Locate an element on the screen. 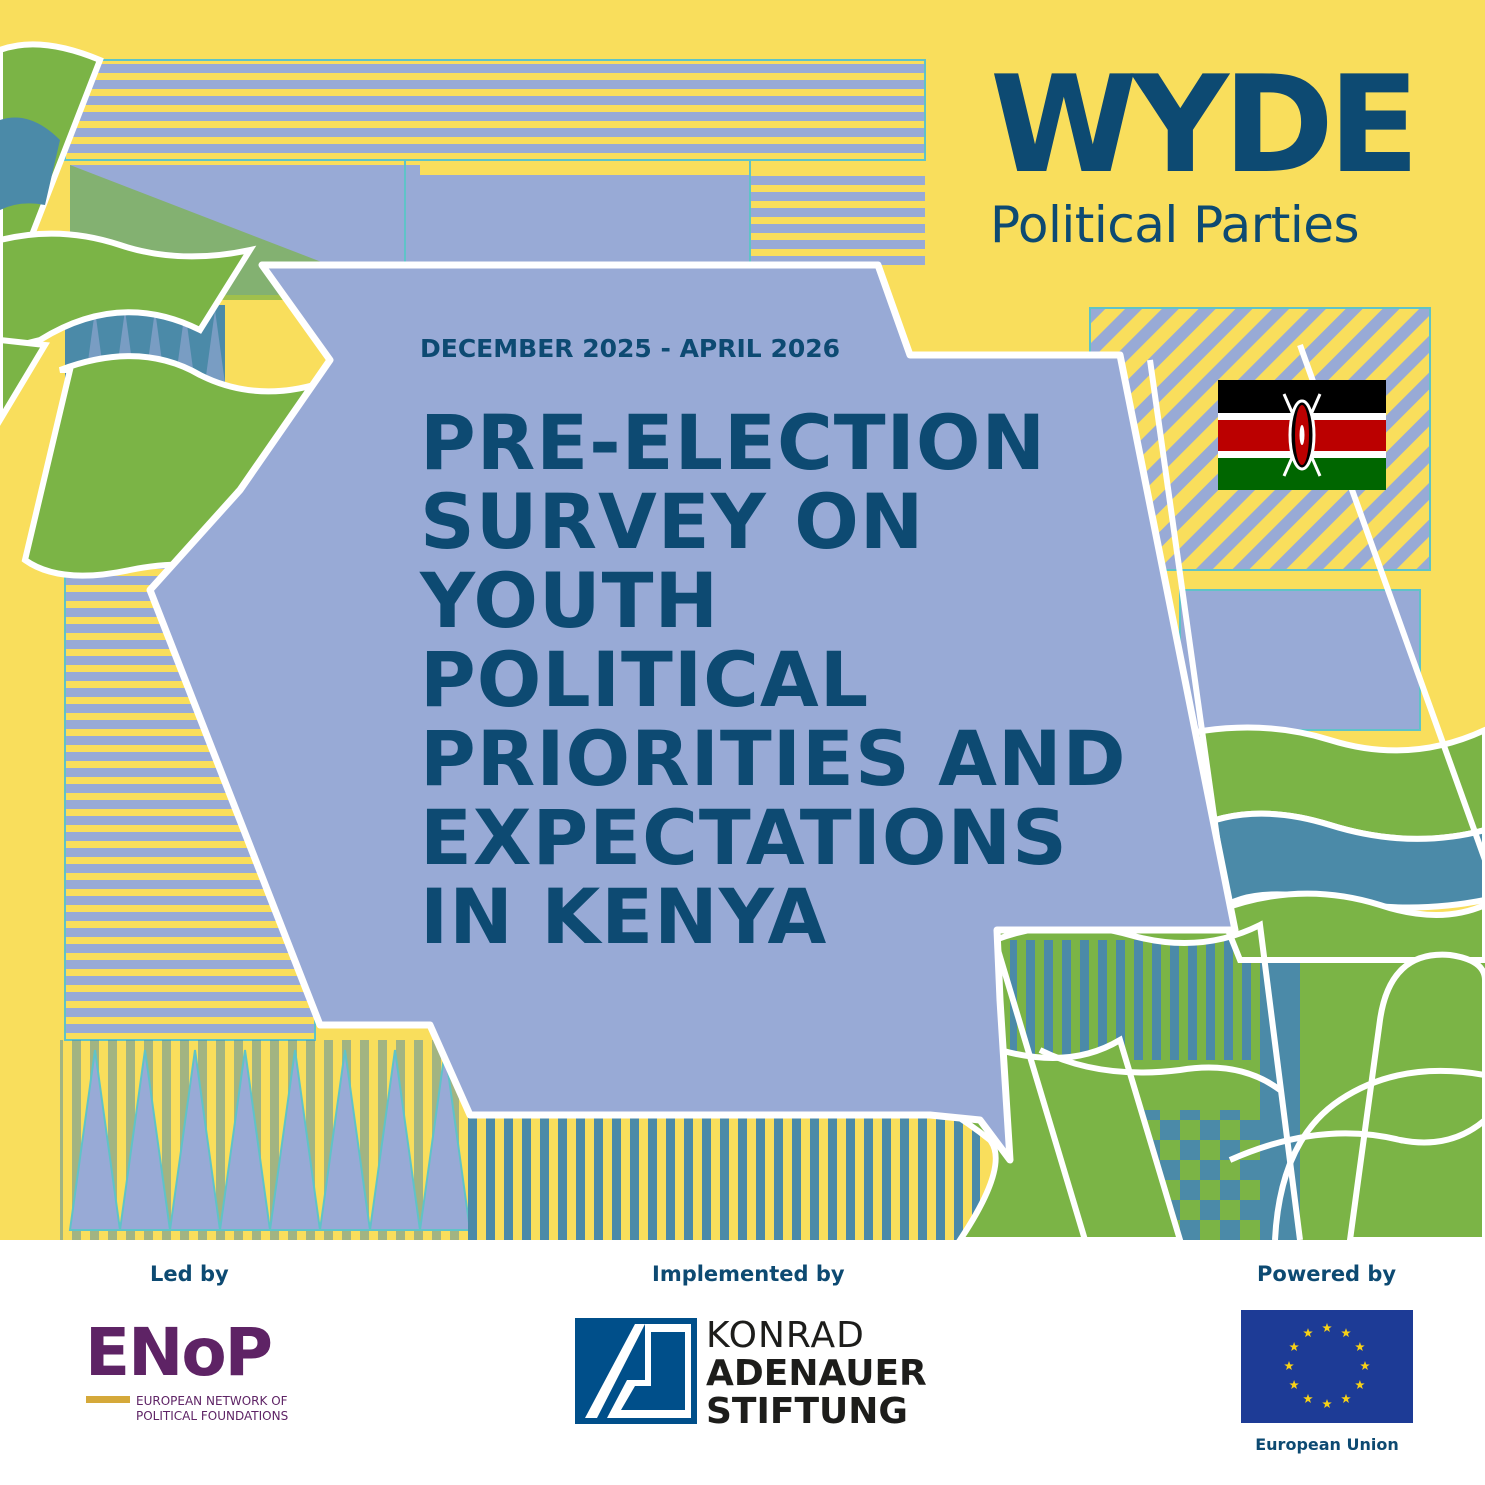  title-line: PRE-ELECTION is located at coordinates (733, 442).